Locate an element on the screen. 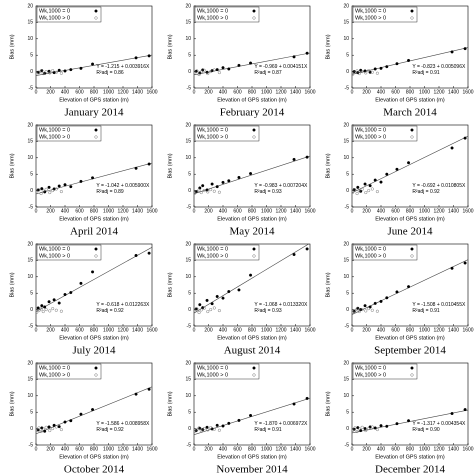 Image resolution: width=474 pixels, height=475 pixels. fit-equation: Y = -1.317 + 0.004354X is located at coordinates (439, 424).